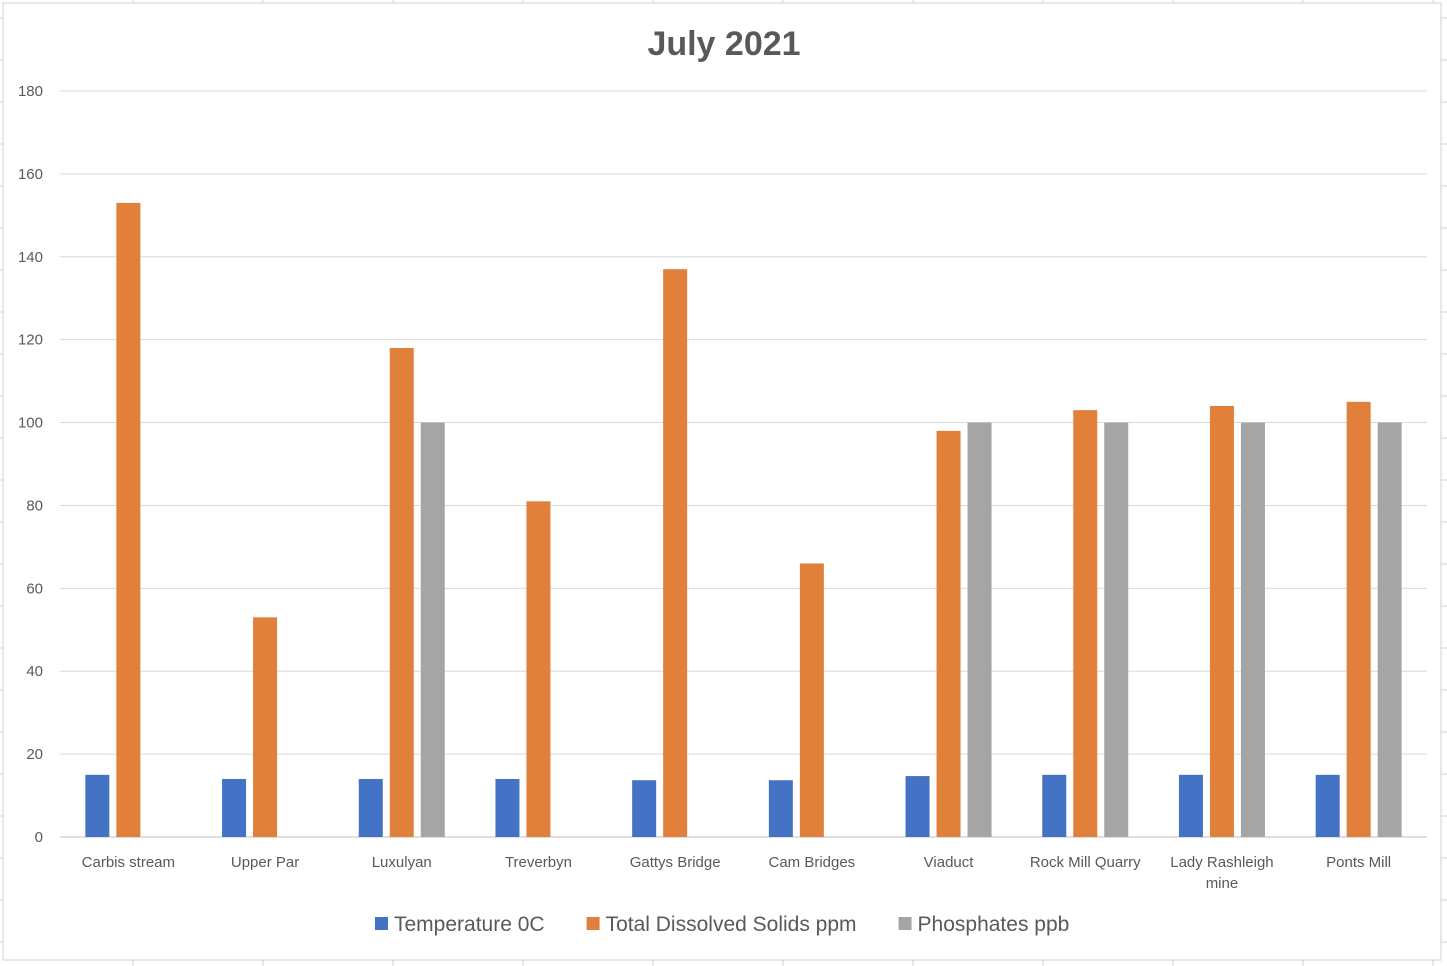  Describe the element at coordinates (1085, 862) in the screenshot. I see `x-tick-label: Rock Mill Quarry` at that location.